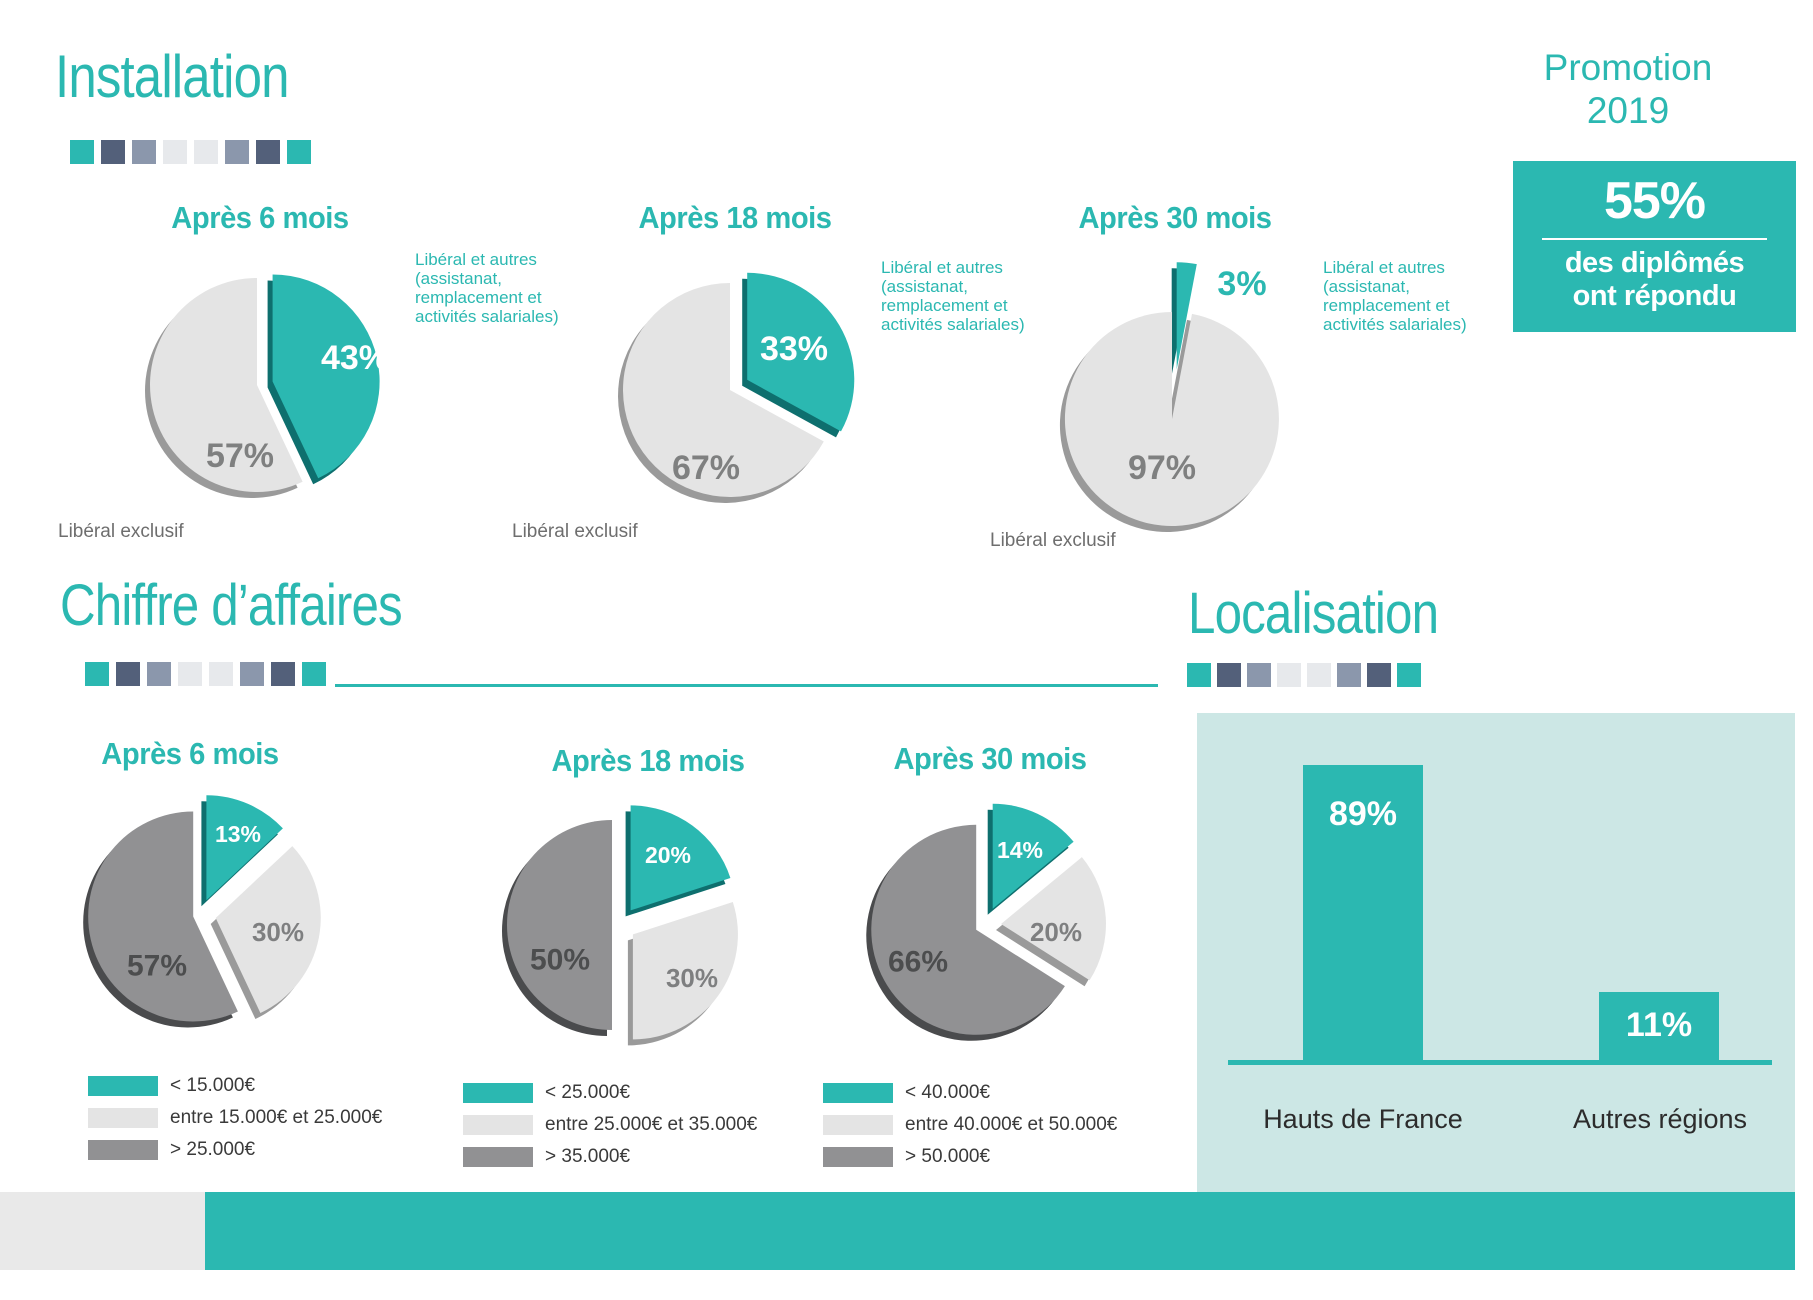 This screenshot has width=1813, height=1300. What do you see at coordinates (560, 960) in the screenshot?
I see `svg-text: 50%` at bounding box center [560, 960].